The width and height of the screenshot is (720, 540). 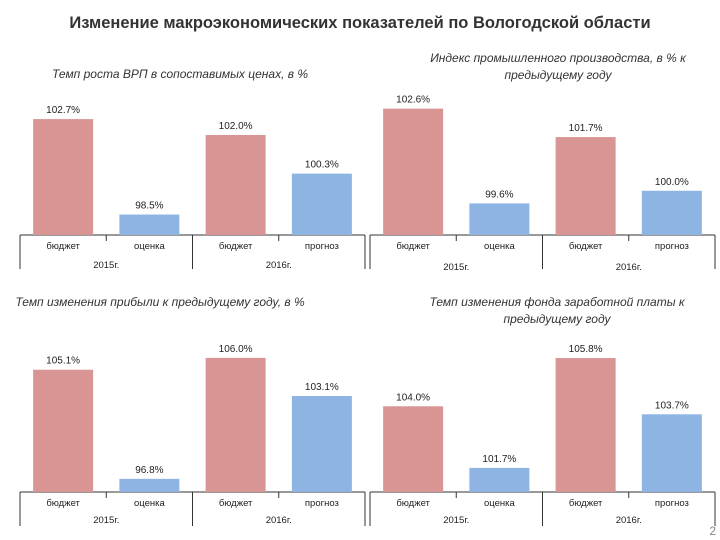 I want to click on data-label: 100.3%, so click(x=322, y=165).